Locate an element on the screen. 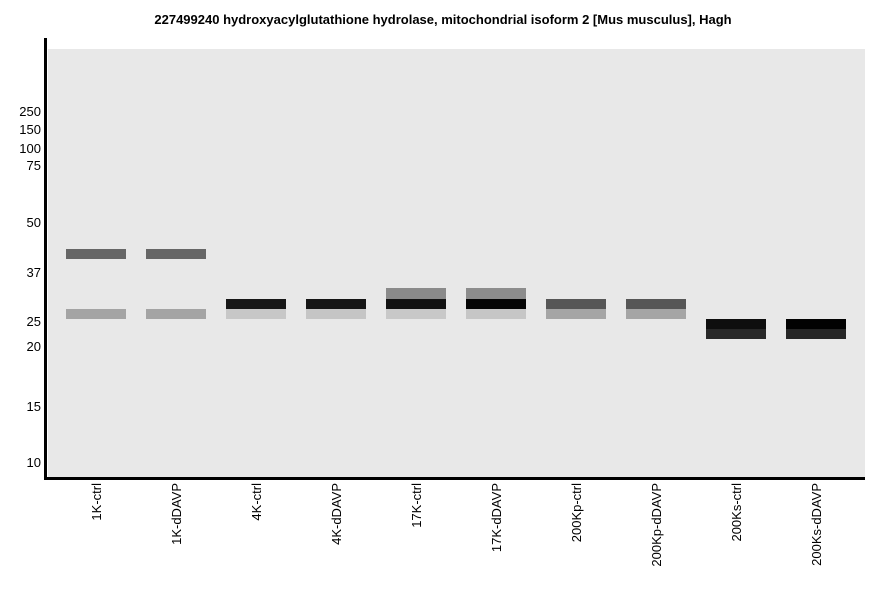 This screenshot has width=886, height=595. lane-label: 200Ks-dDAVP is located at coordinates (816, 524).